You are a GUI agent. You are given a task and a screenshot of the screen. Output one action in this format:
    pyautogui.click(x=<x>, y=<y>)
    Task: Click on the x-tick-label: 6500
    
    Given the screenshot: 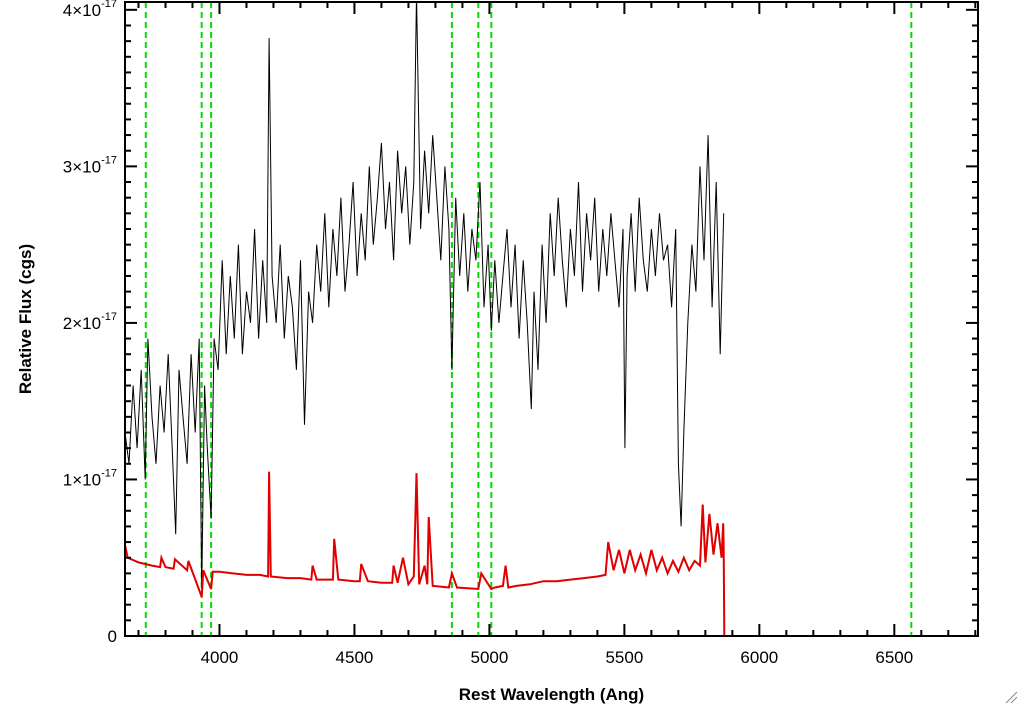 What is the action you would take?
    pyautogui.click(x=894, y=657)
    